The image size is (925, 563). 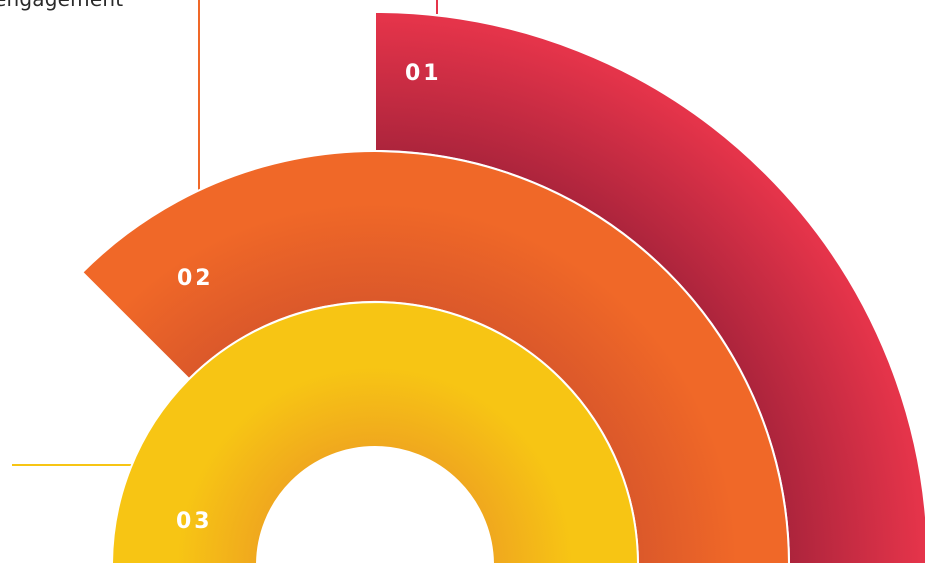 I want to click on segment-number-03: 03, so click(x=194, y=521).